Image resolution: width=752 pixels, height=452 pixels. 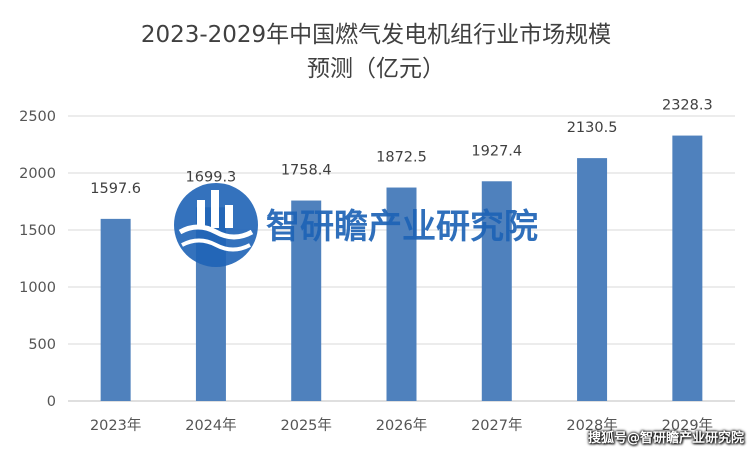 What do you see at coordinates (210, 425) in the screenshot?
I see `x-tick-label: 2024年` at bounding box center [210, 425].